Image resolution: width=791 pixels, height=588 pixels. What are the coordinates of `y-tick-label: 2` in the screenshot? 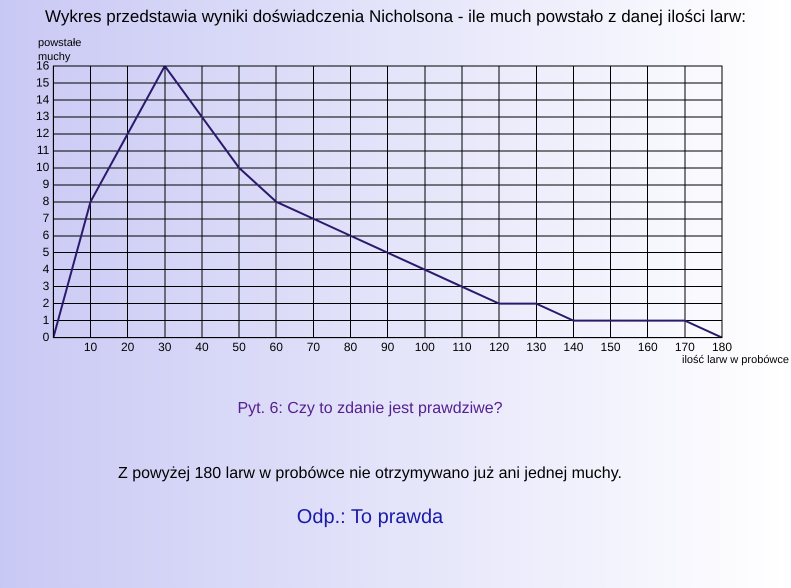 It's located at (46, 303).